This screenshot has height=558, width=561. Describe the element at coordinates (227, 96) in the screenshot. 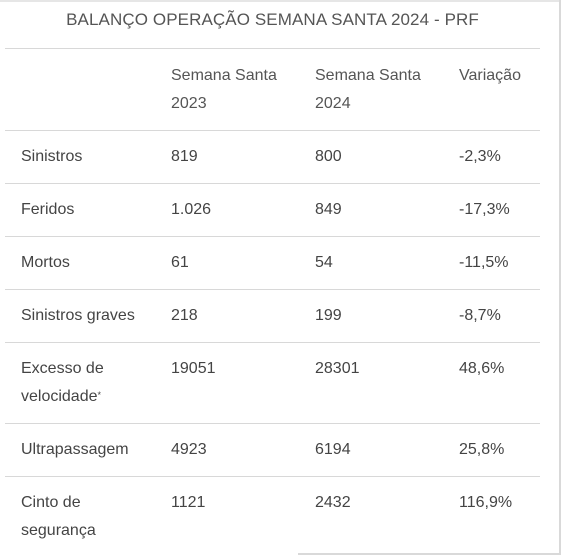

I see `header-cell-2023: Semana Santa 2023` at that location.